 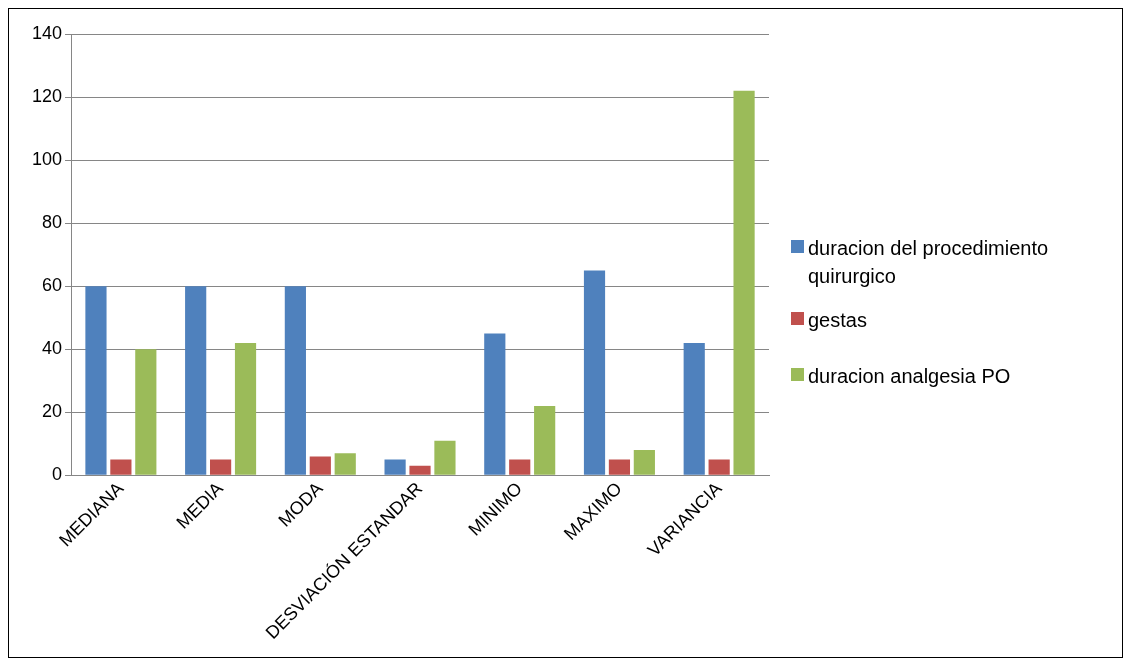 What do you see at coordinates (52, 285) in the screenshot?
I see `y-tick-label: 60` at bounding box center [52, 285].